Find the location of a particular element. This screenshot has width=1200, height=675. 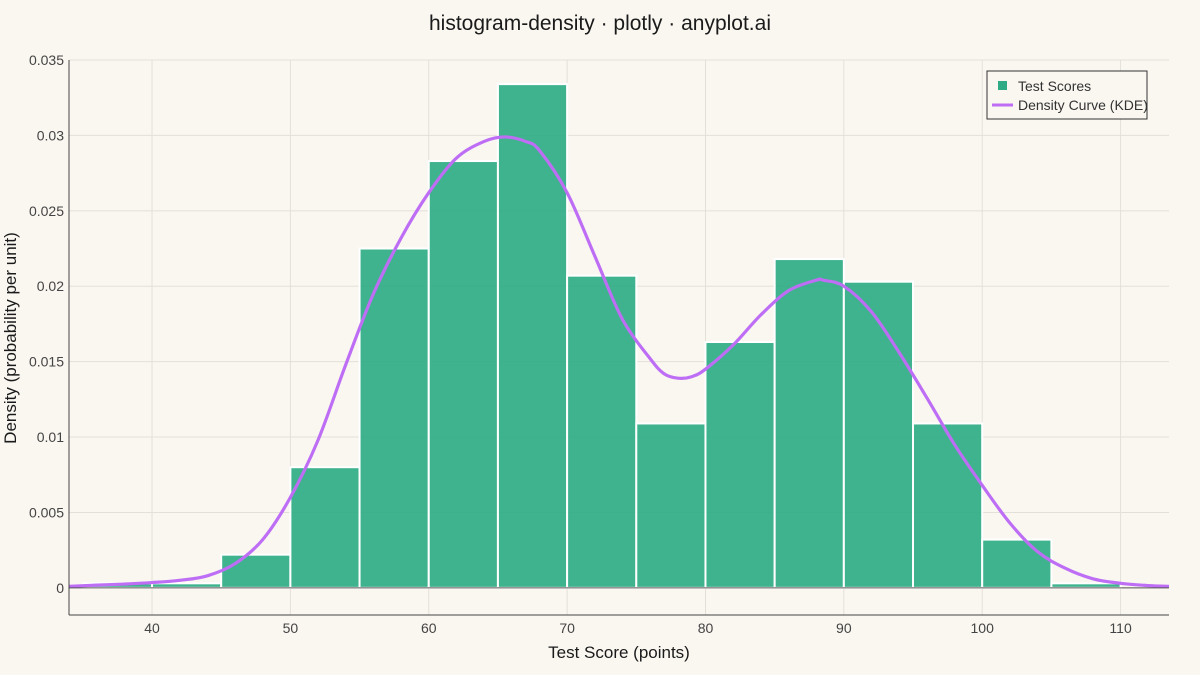

y-tick-label: 0 is located at coordinates (60, 588).